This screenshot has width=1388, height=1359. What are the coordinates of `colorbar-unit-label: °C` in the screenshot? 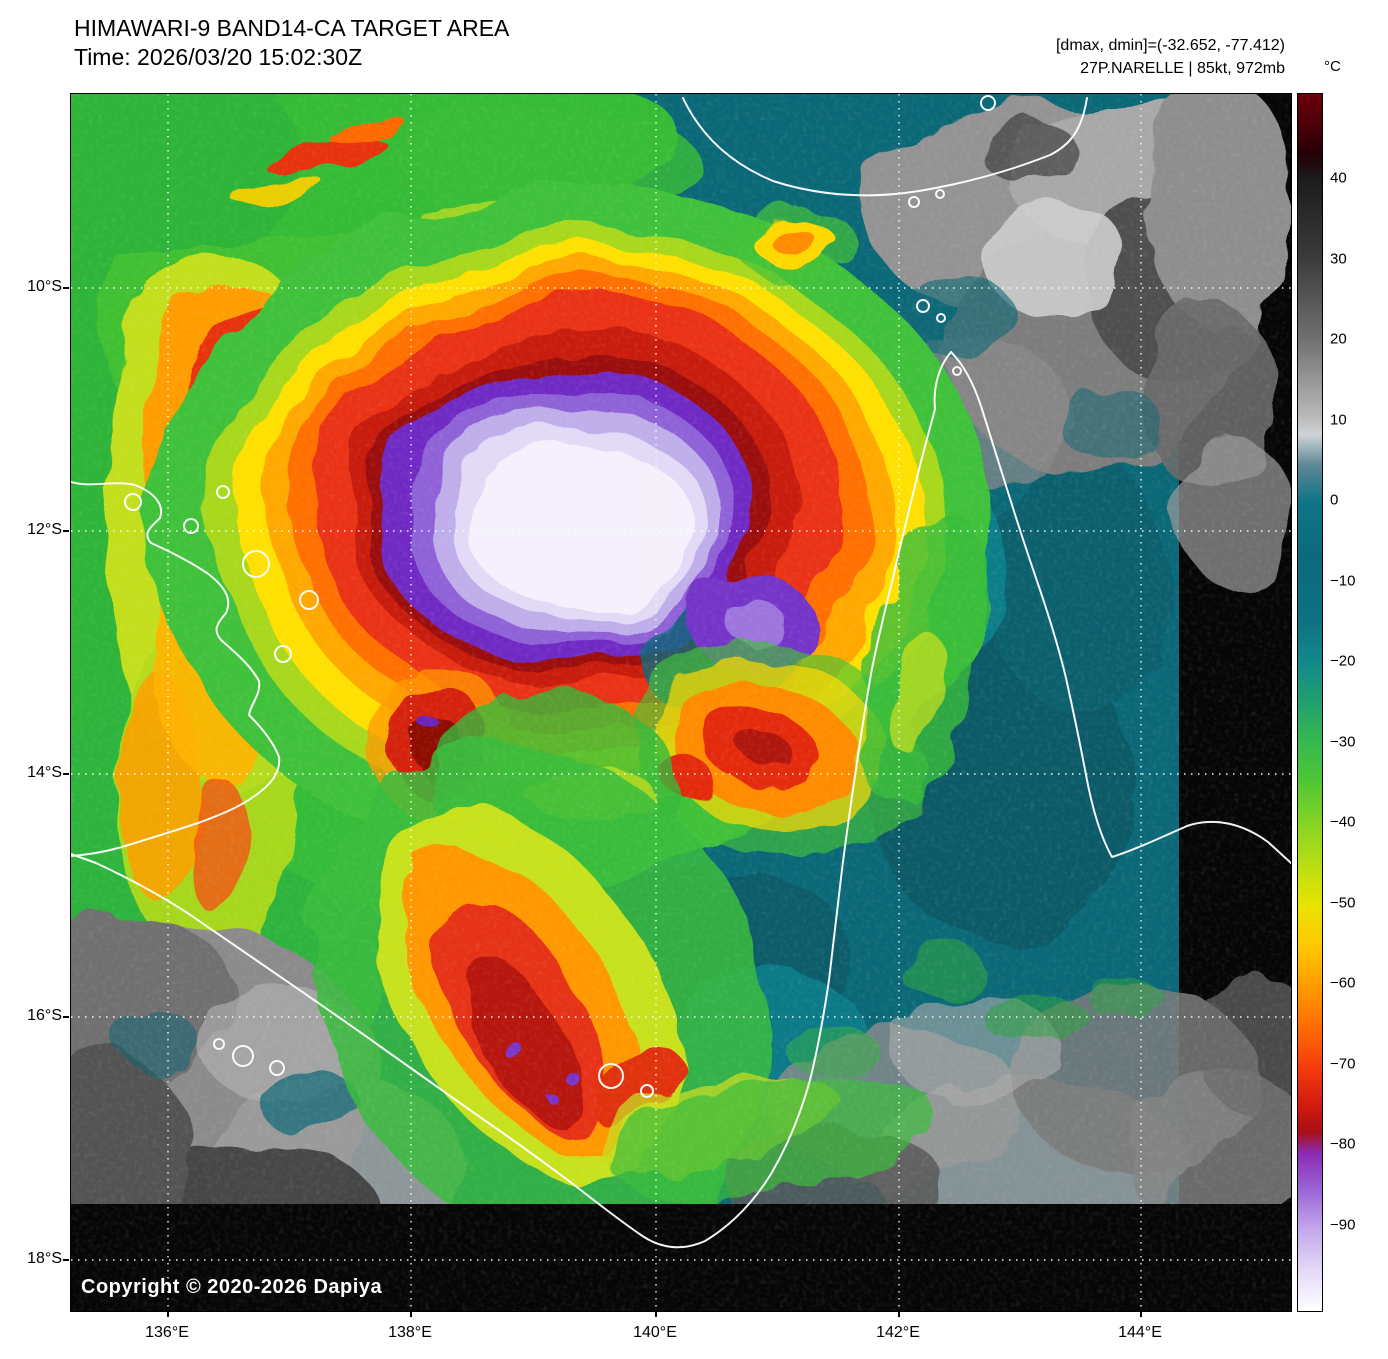 It's located at (1332, 66).